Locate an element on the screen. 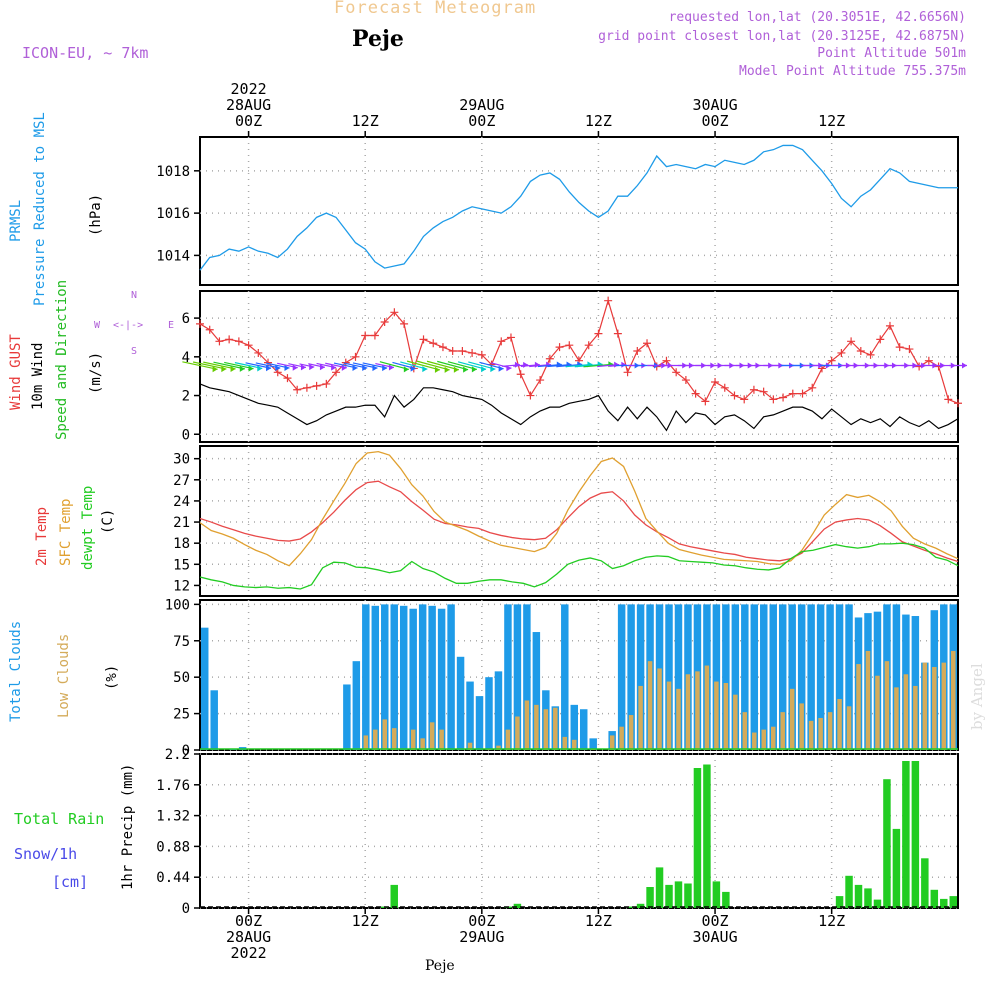 The width and height of the screenshot is (1000, 1000). bottom-time-label: 12Z is located at coordinates (598, 921).